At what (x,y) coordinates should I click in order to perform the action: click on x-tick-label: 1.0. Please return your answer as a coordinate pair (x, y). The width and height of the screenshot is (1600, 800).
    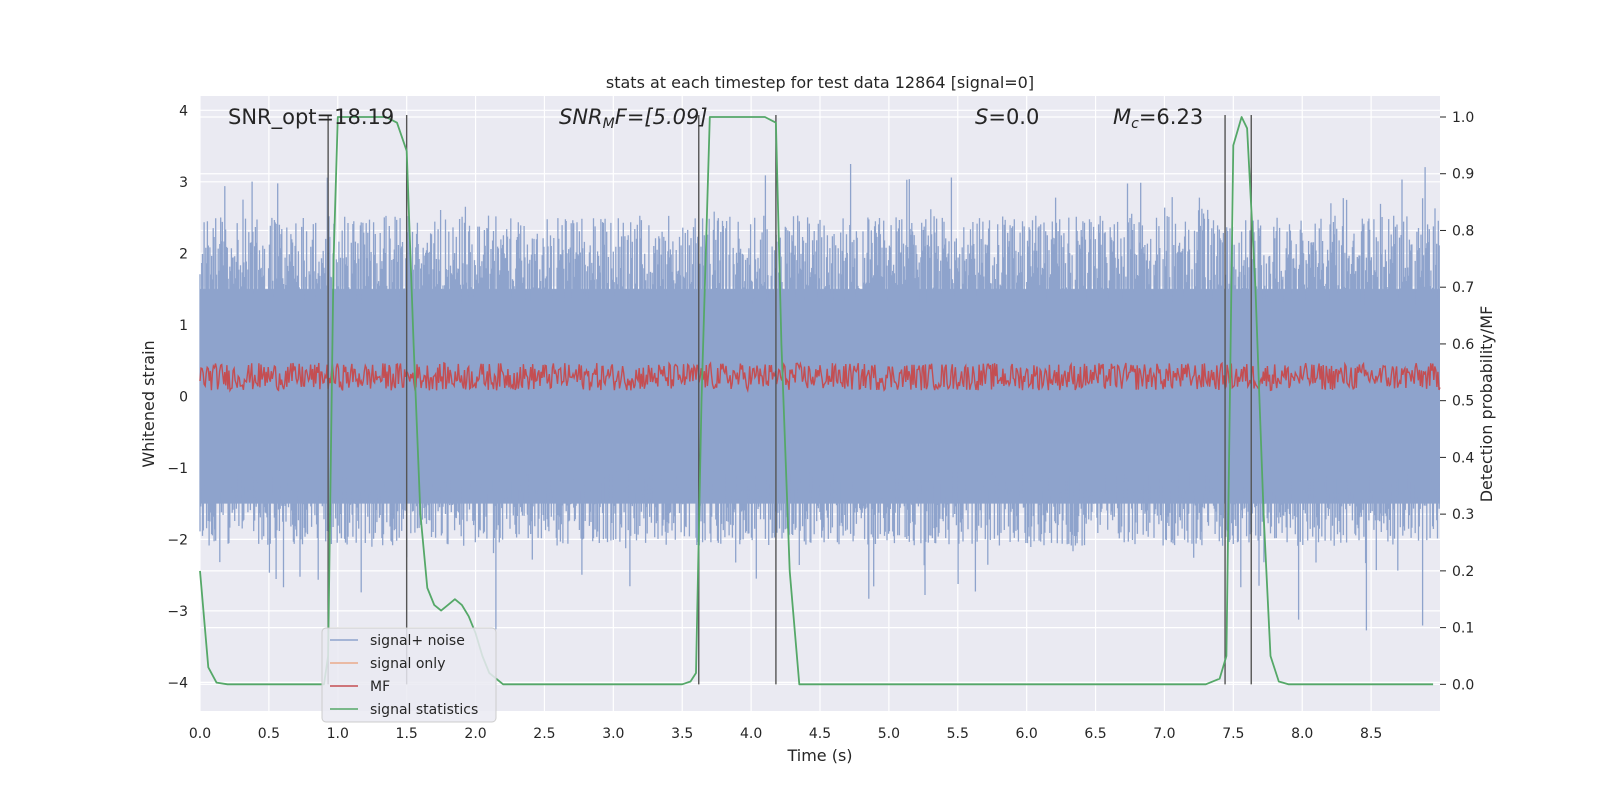
    Looking at the image, I should click on (338, 734).